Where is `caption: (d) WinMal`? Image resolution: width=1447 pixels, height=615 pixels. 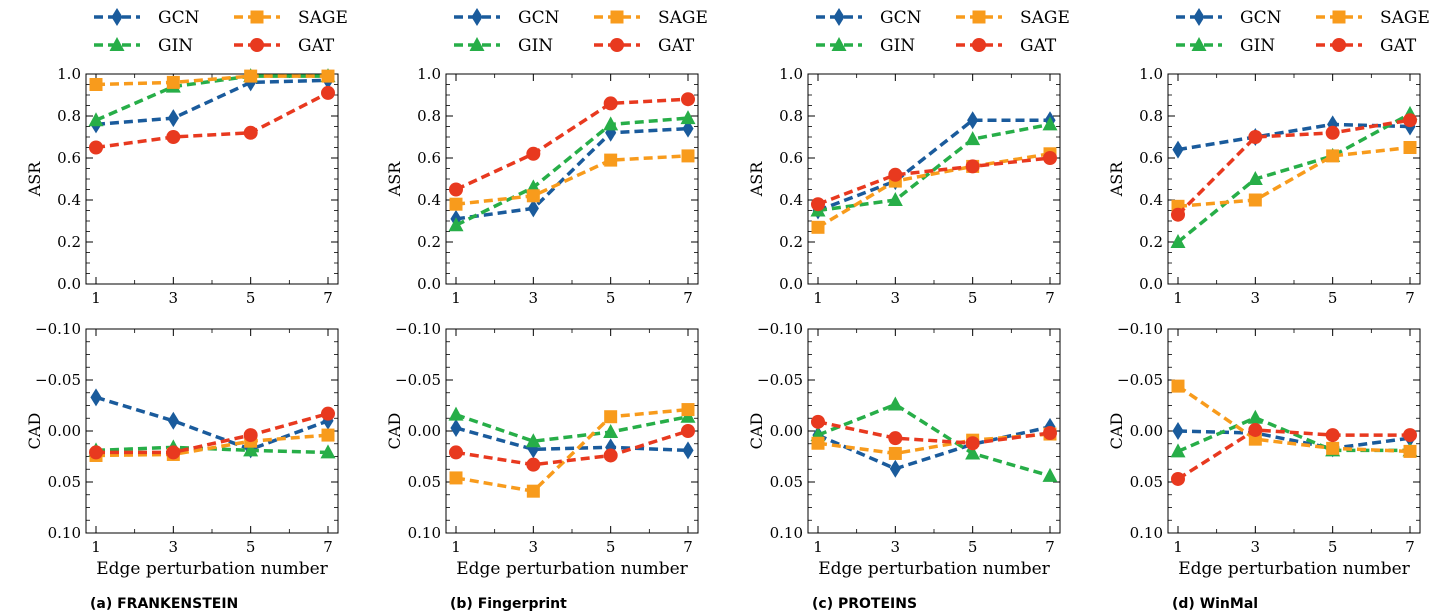 caption: (d) WinMal is located at coordinates (1215, 604).